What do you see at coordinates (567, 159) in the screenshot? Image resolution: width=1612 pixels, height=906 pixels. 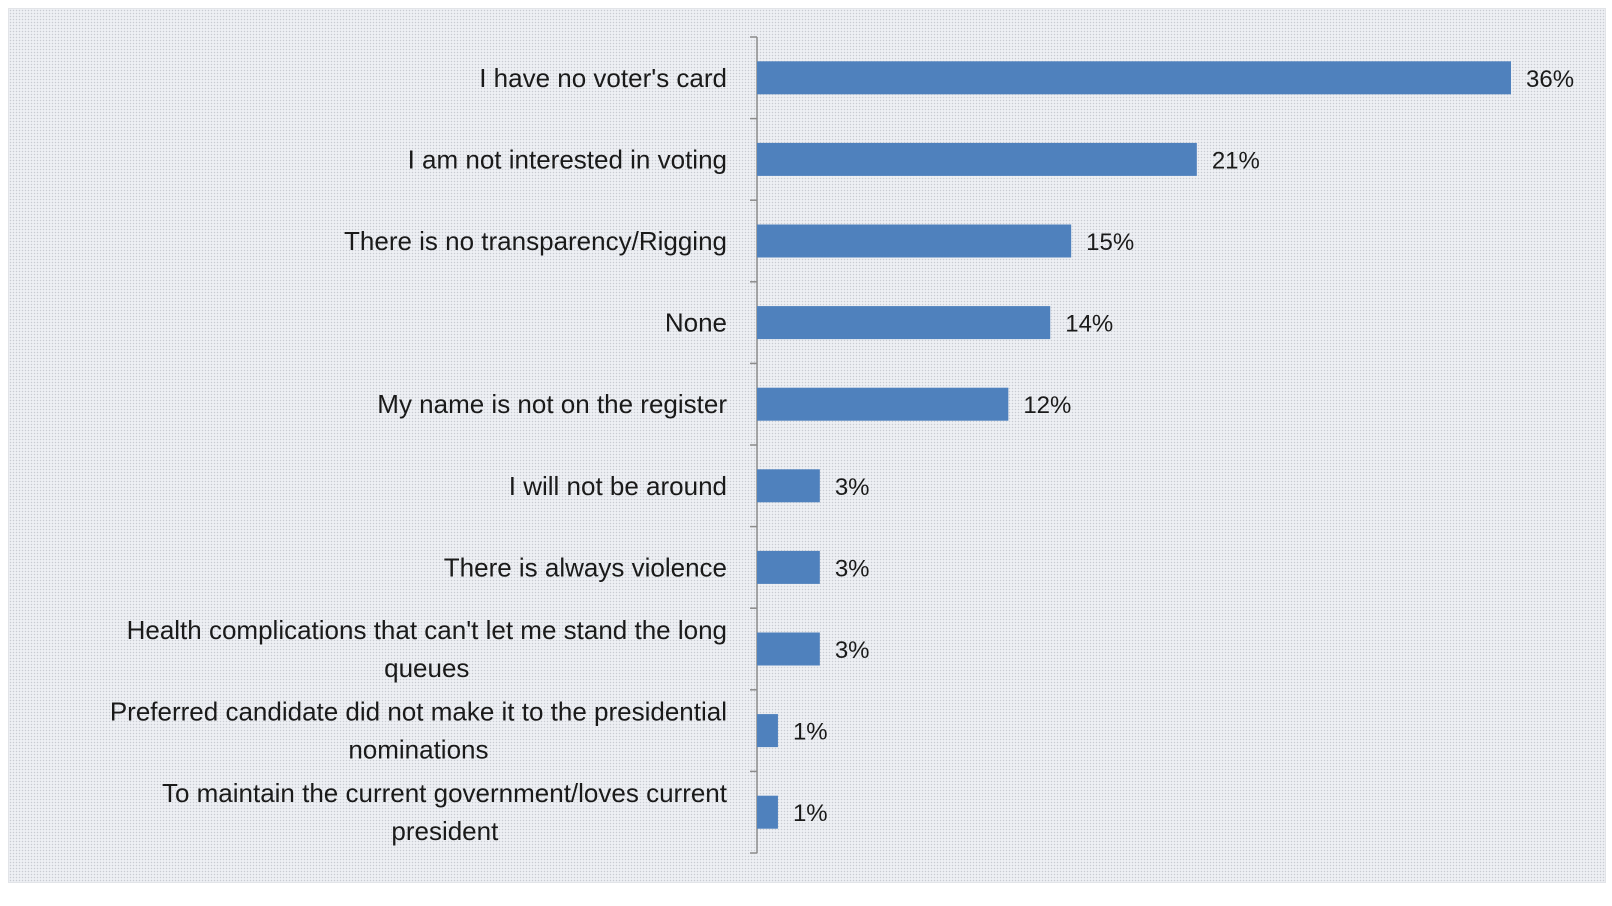 I see `category-label: I am not interested in voting` at bounding box center [567, 159].